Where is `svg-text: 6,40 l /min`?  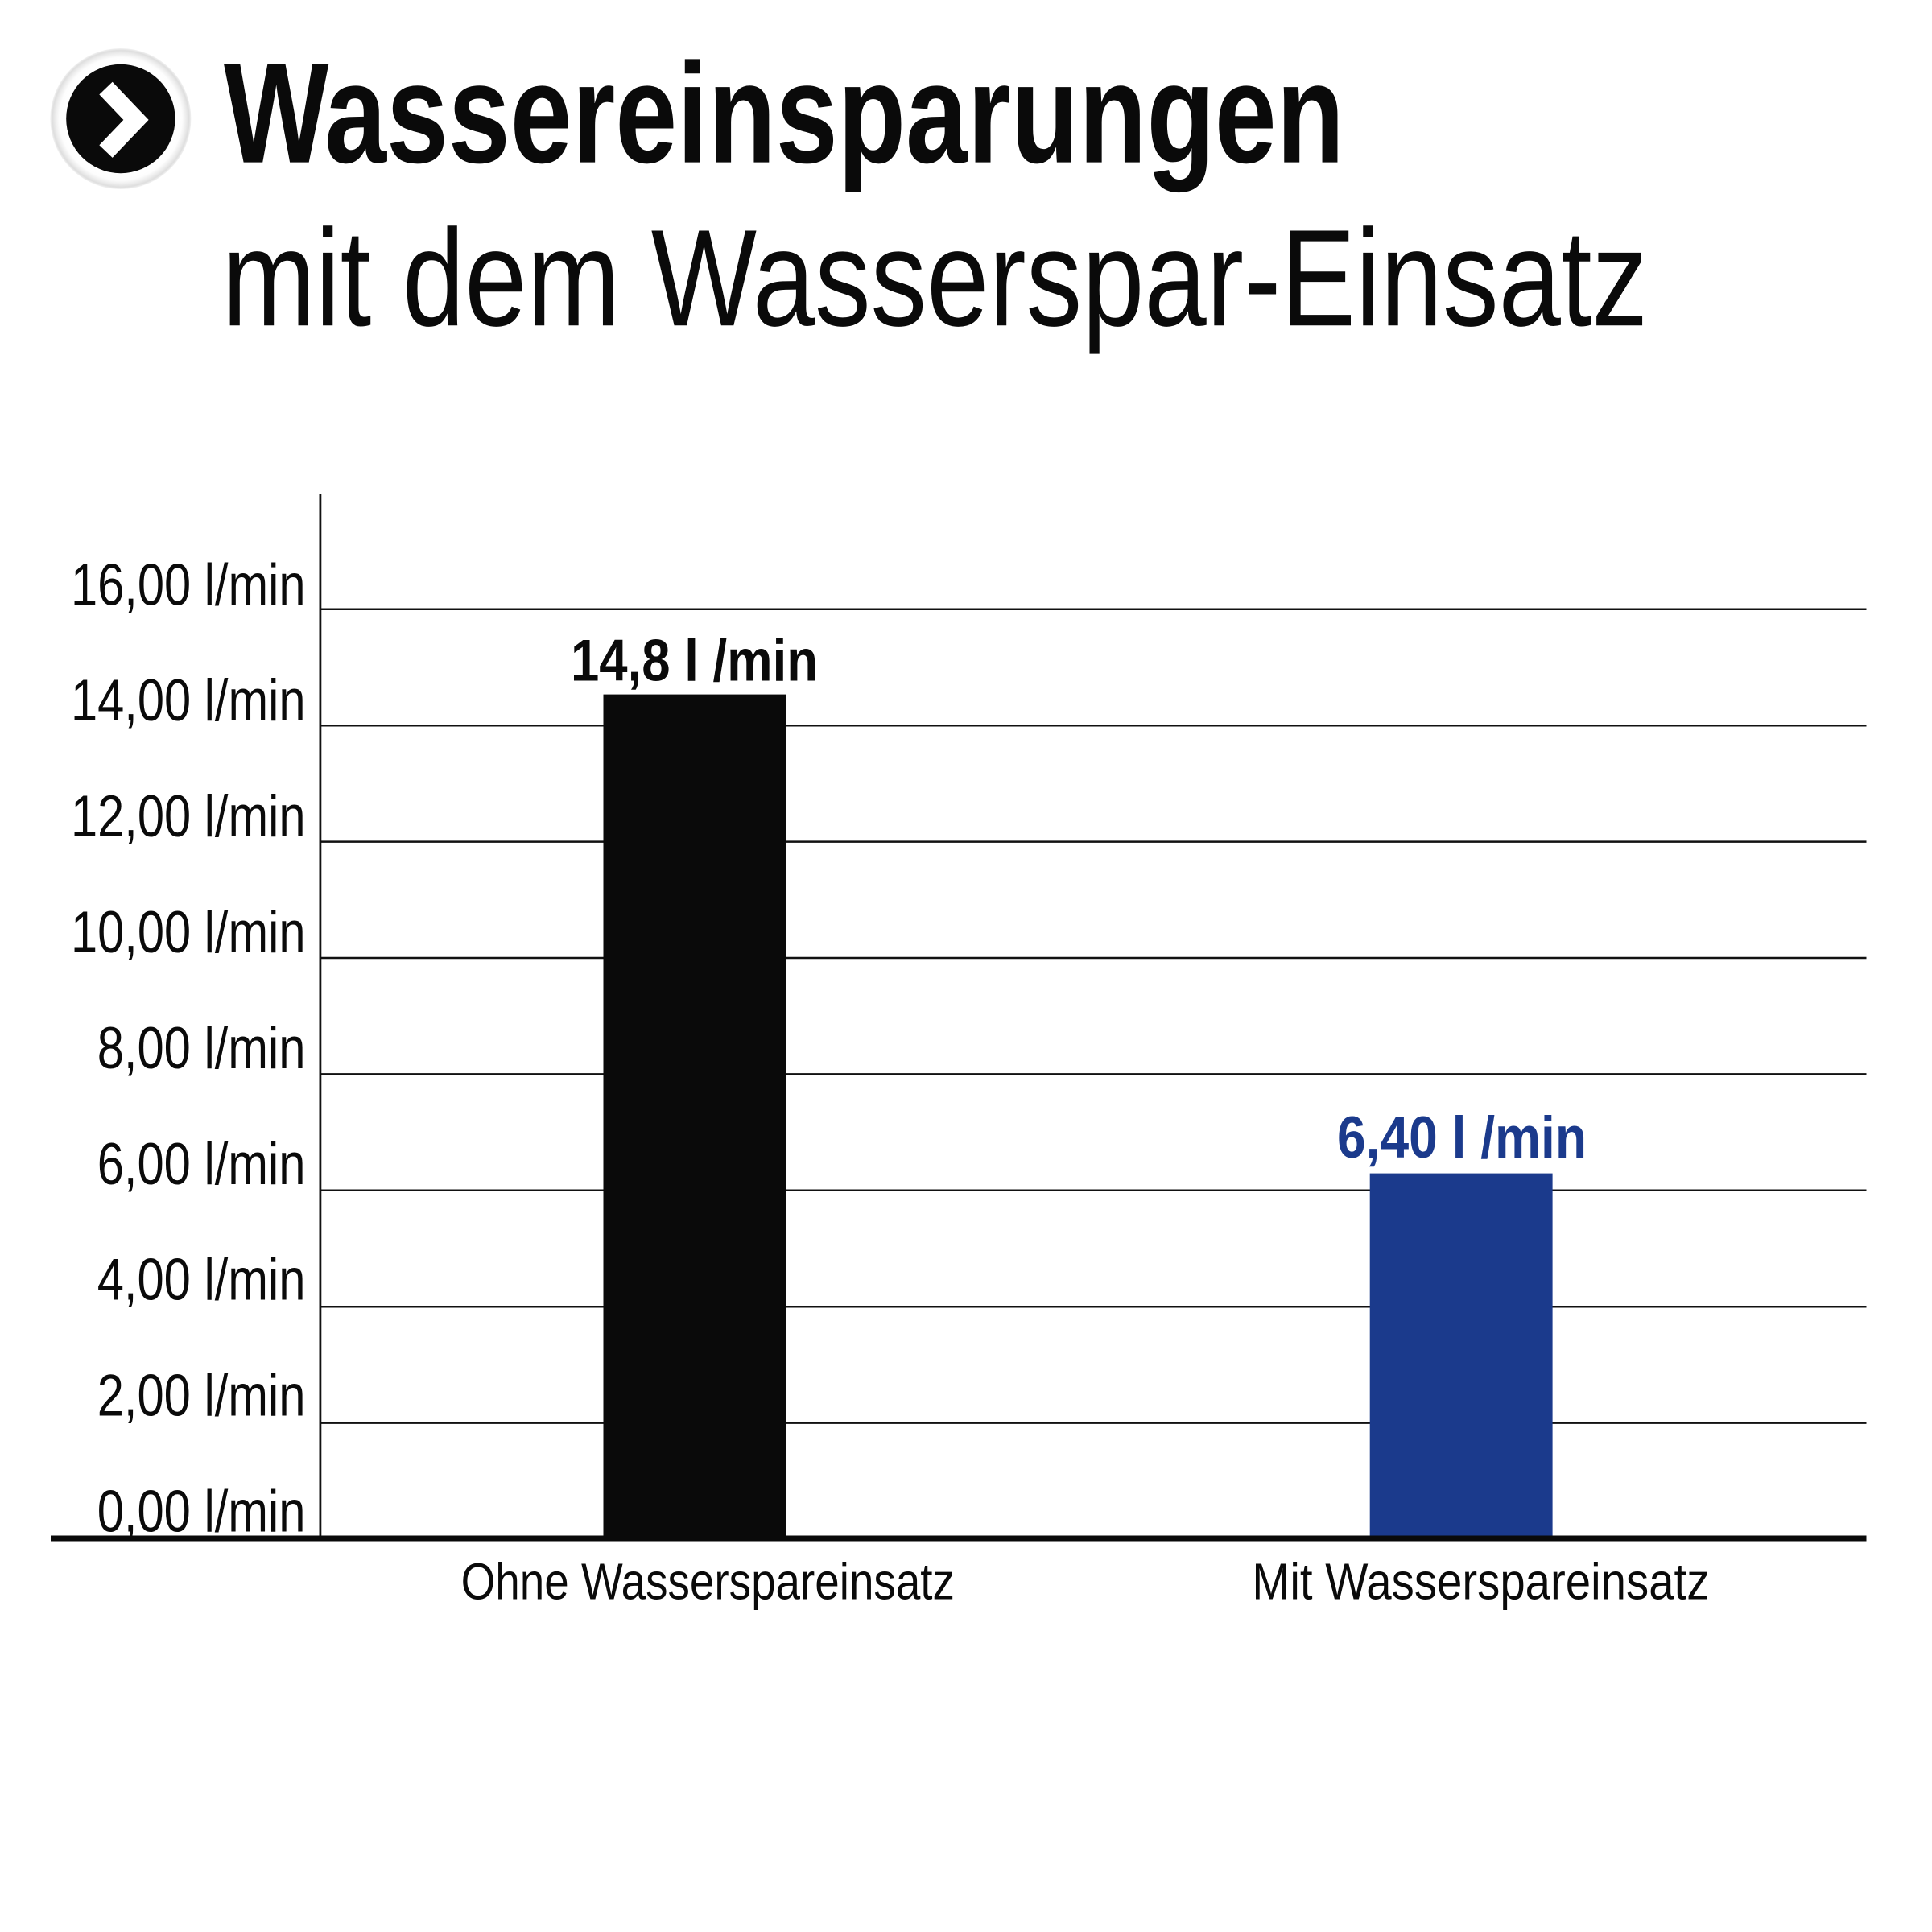 svg-text: 6,40 l /min is located at coordinates (1462, 1137).